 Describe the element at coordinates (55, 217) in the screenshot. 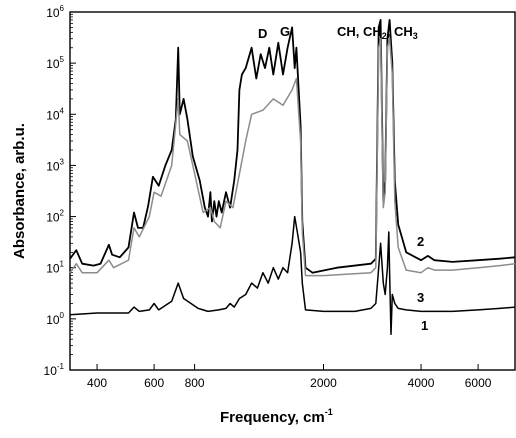

I see `y-tick-label-3: 10²` at that location.